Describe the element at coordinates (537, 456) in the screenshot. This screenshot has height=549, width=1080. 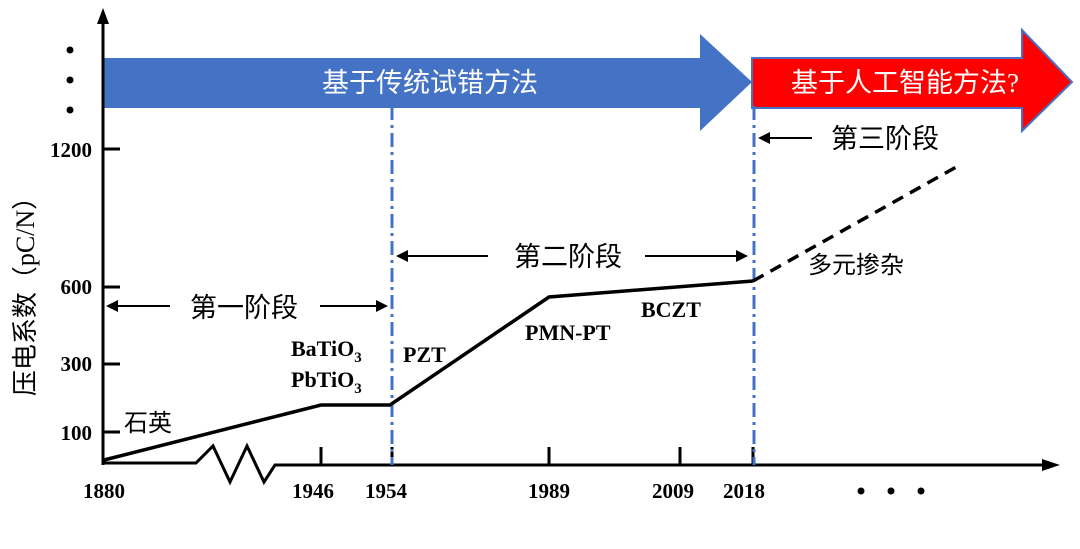
I see `x-ticks` at that location.